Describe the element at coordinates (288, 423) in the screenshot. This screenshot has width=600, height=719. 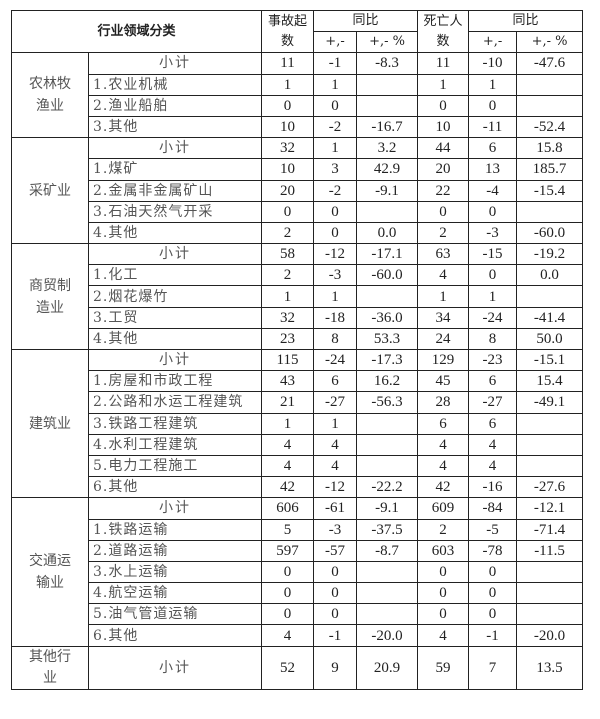
I see `cell-acc: 1` at that location.